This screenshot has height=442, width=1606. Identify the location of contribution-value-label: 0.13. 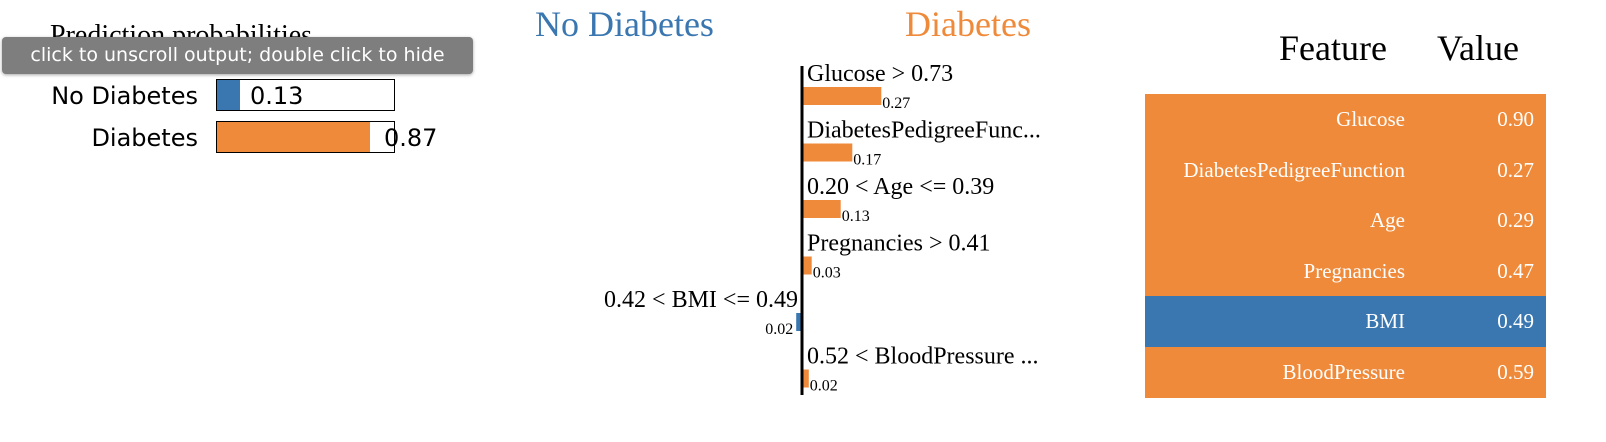
(856, 216).